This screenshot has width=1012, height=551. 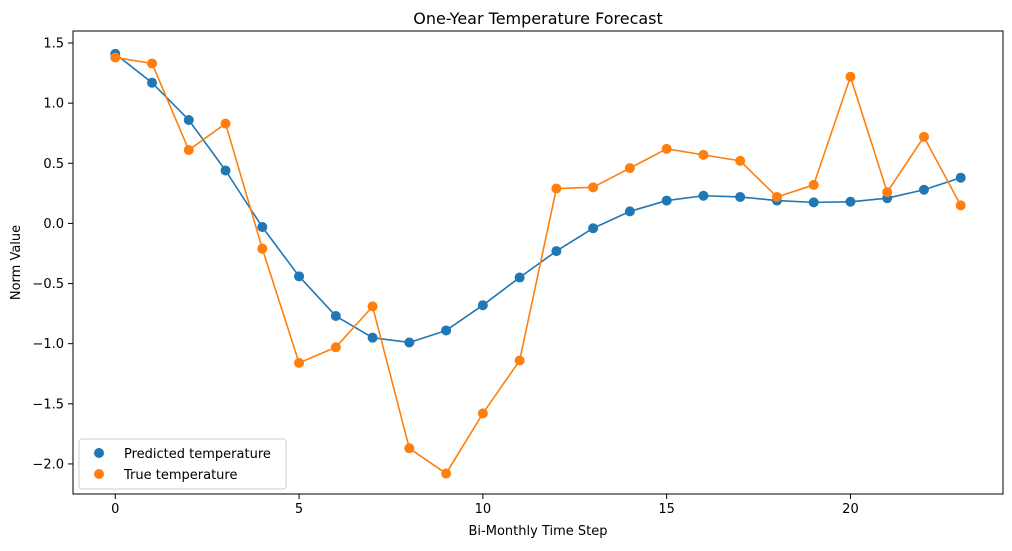 I want to click on legend: Predicted temperature True temperature, so click(x=182, y=464).